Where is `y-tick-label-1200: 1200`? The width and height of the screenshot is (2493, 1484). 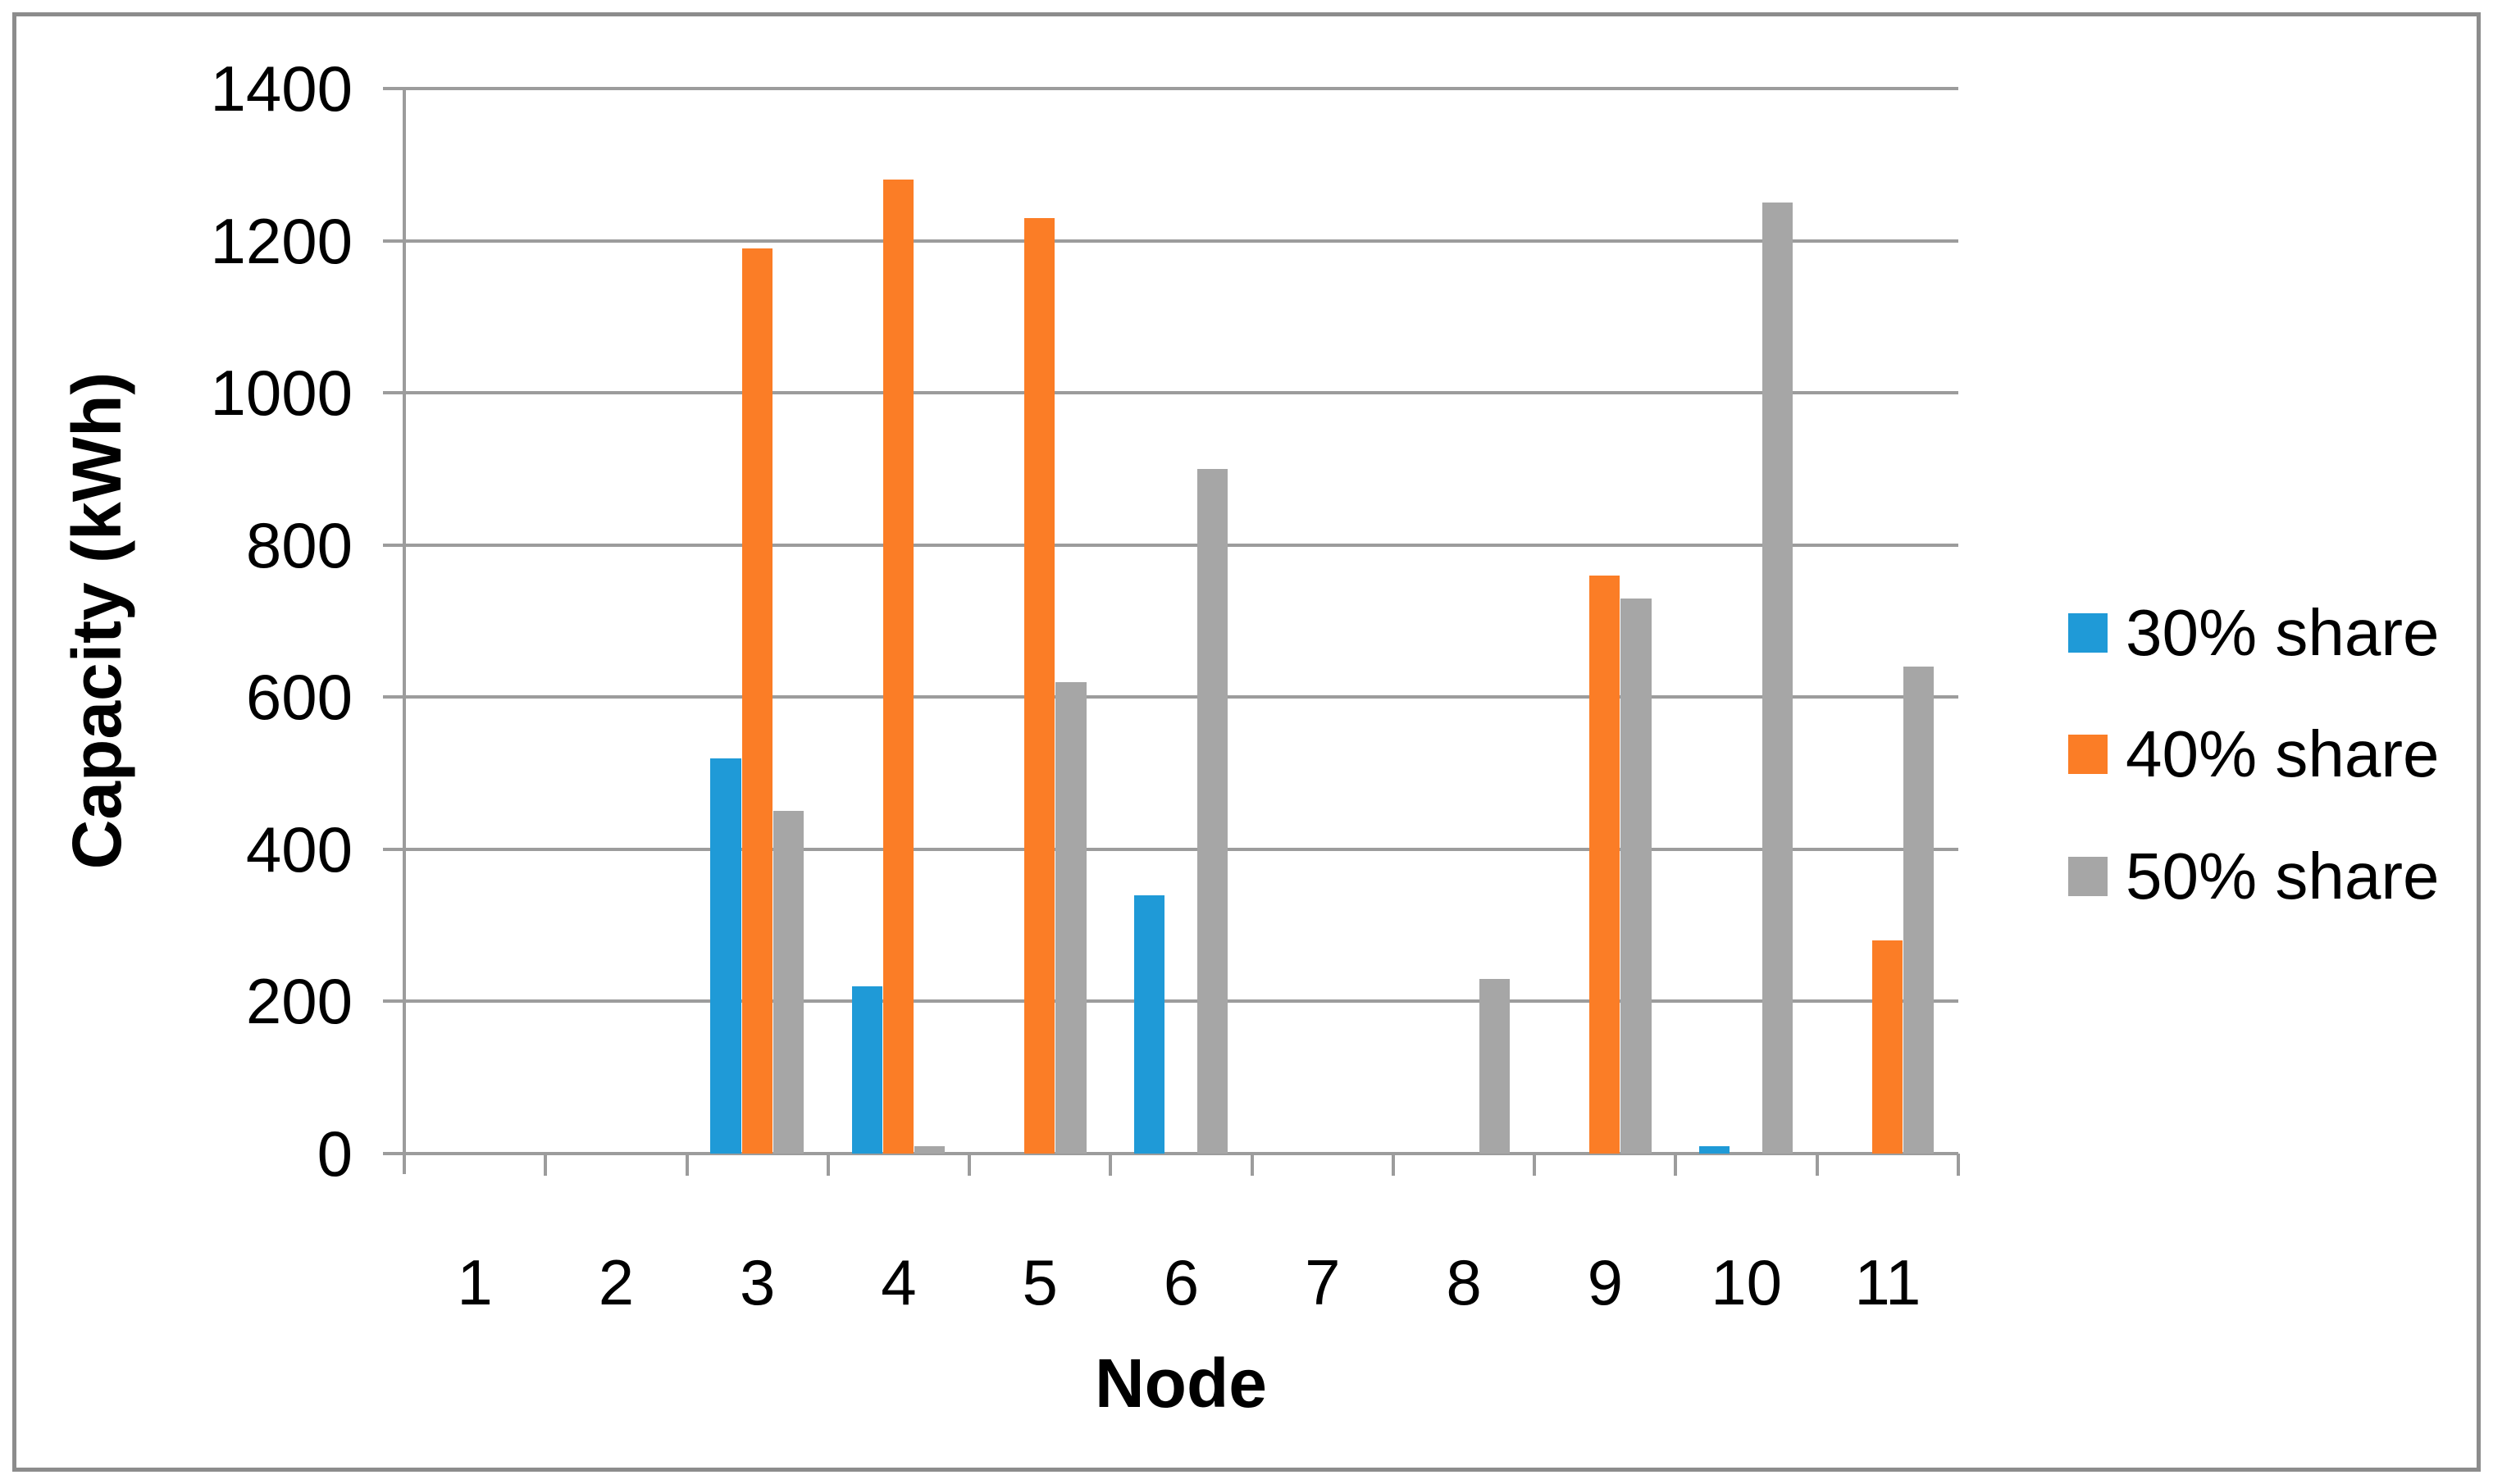
y-tick-label-1200: 1200 is located at coordinates (281, 240).